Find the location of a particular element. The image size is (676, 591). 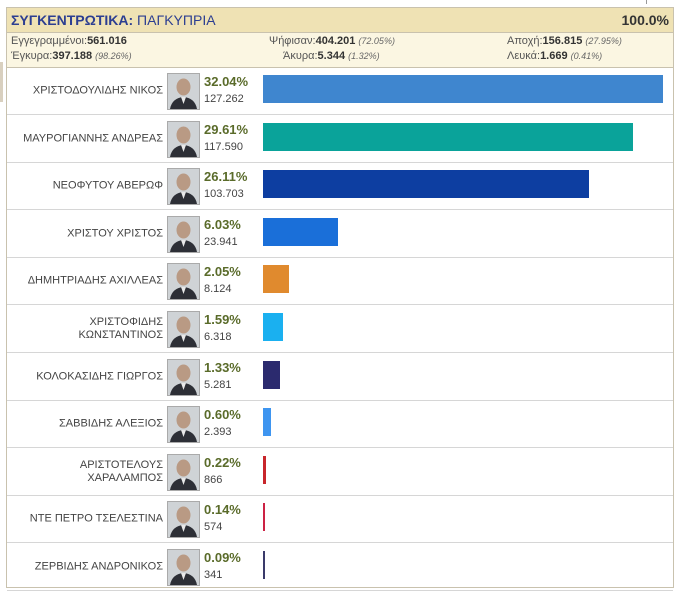

stat-blank: Λευκά:1.669 (0.41%) is located at coordinates (554, 56).